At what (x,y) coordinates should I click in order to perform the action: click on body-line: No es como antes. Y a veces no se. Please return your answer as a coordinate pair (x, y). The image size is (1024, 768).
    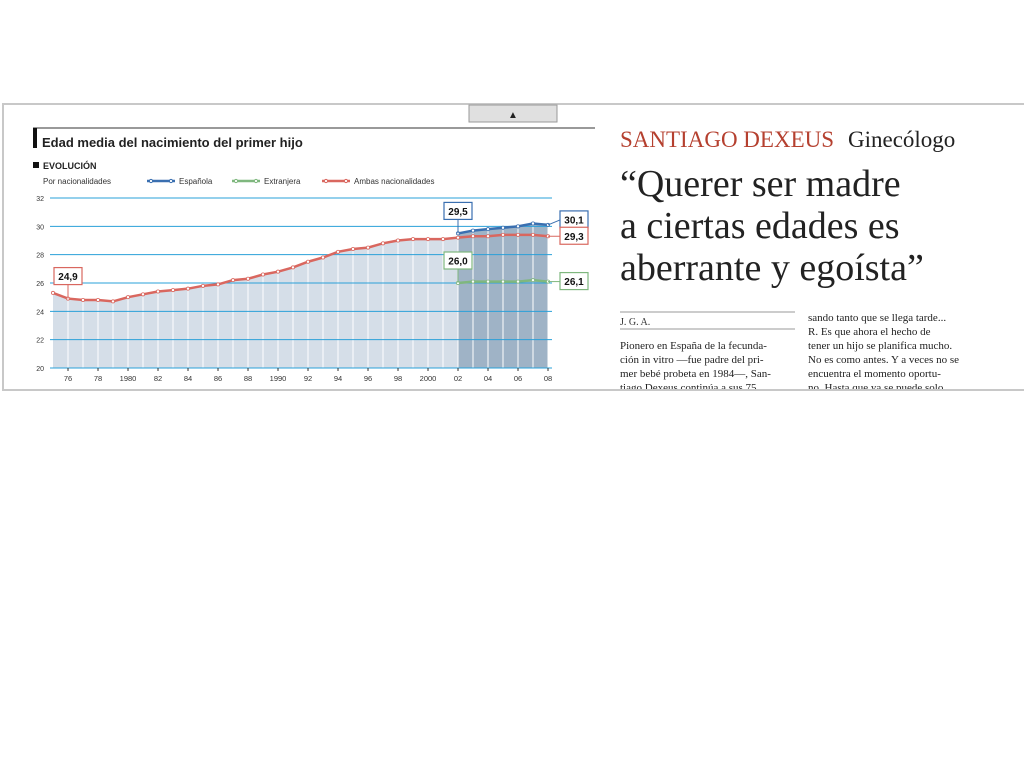
    Looking at the image, I should click on (883, 360).